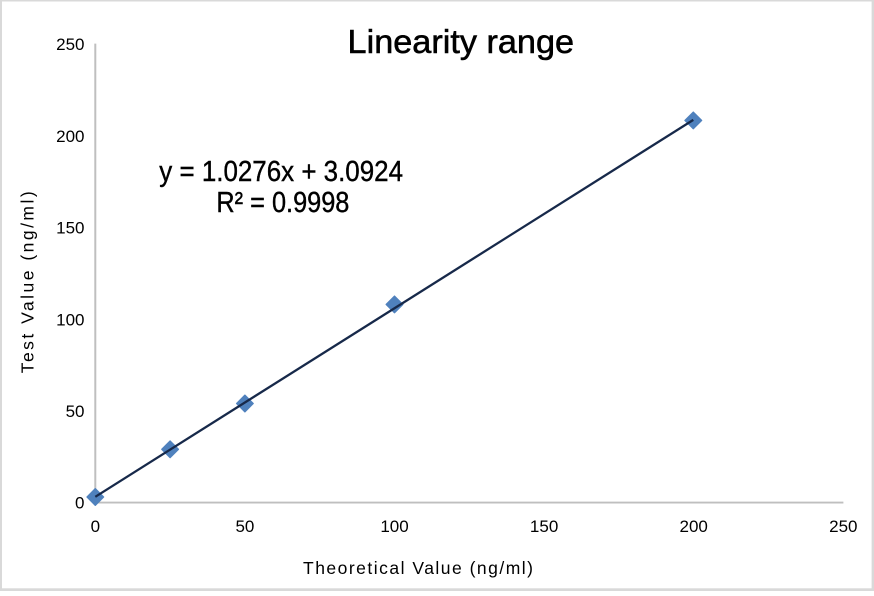 The width and height of the screenshot is (874, 596). What do you see at coordinates (461, 42) in the screenshot?
I see `svg-text: Linearity range` at bounding box center [461, 42].